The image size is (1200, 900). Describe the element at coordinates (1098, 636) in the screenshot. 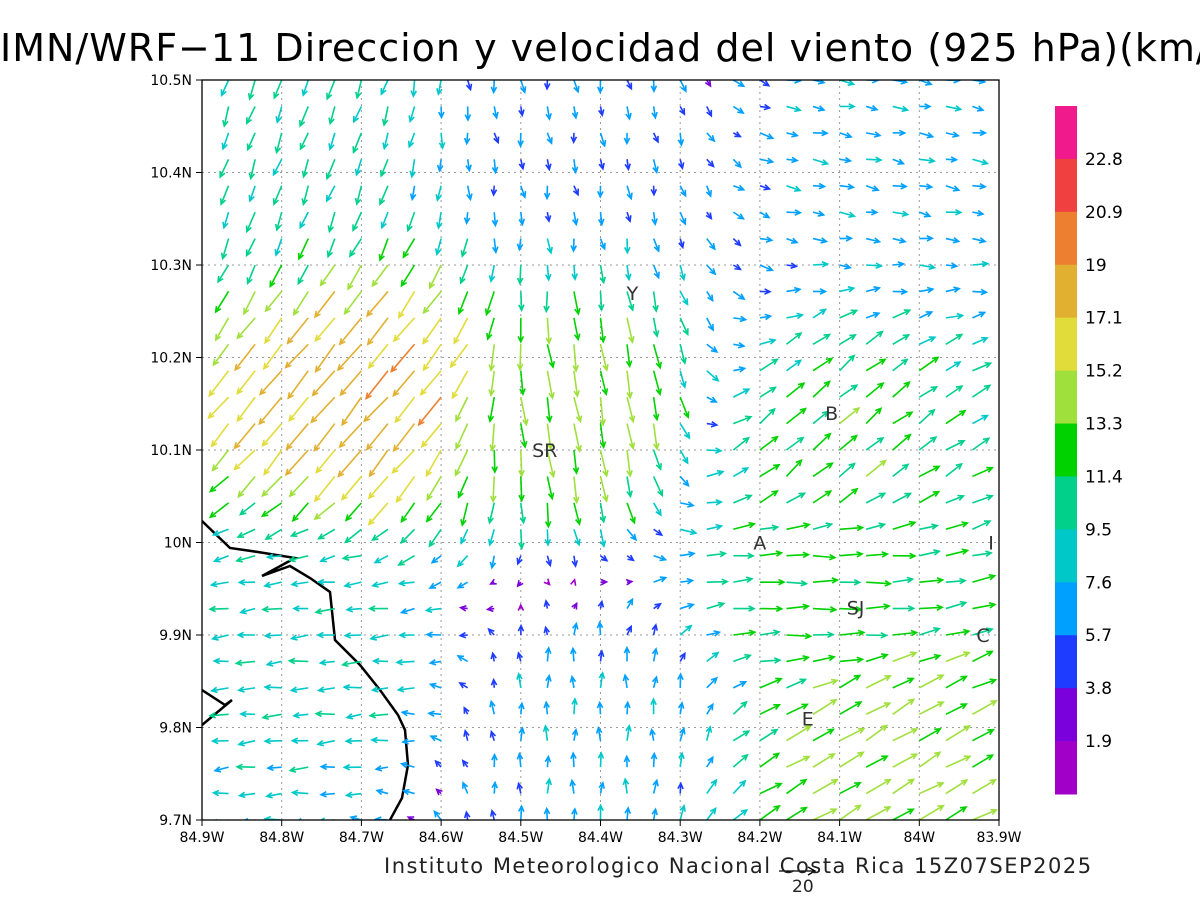

I see `colorbar-label: 5.7` at that location.